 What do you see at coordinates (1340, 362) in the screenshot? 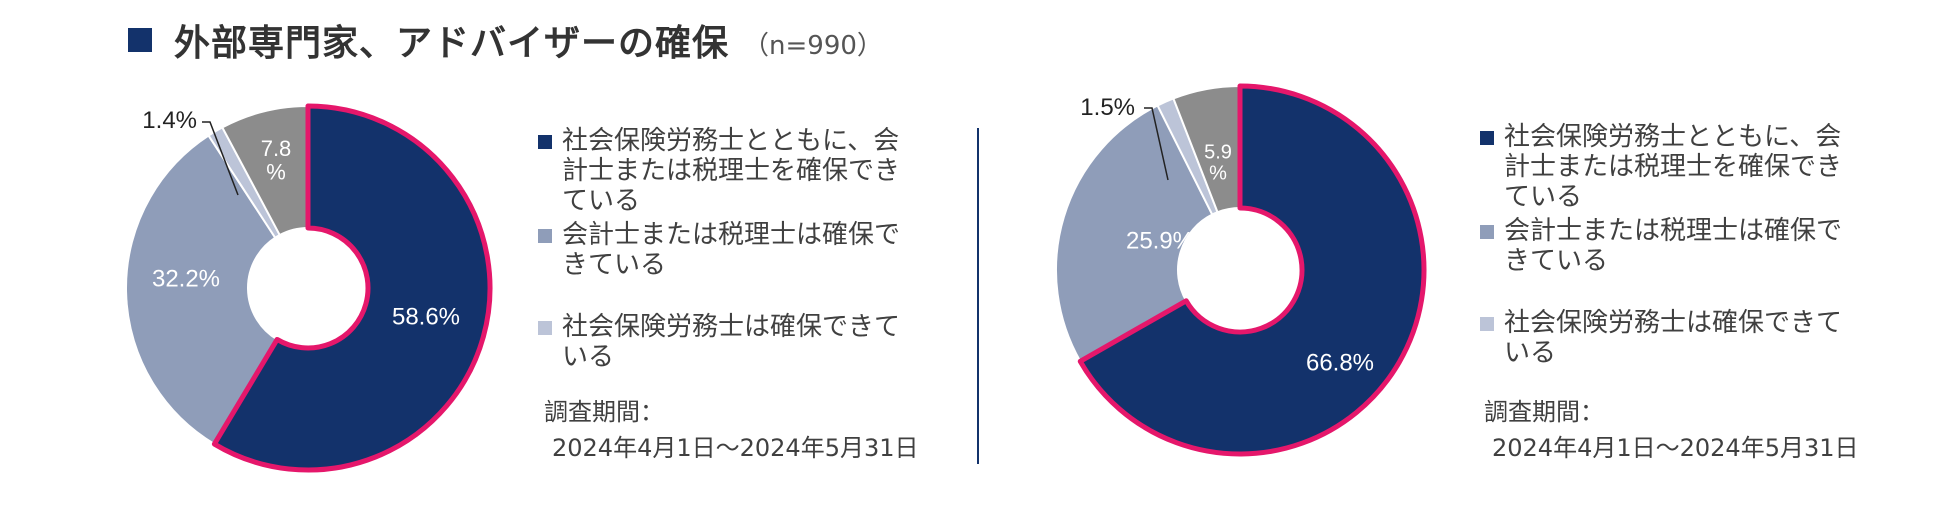
I see `slice-label-1: 66.8%` at bounding box center [1340, 362].